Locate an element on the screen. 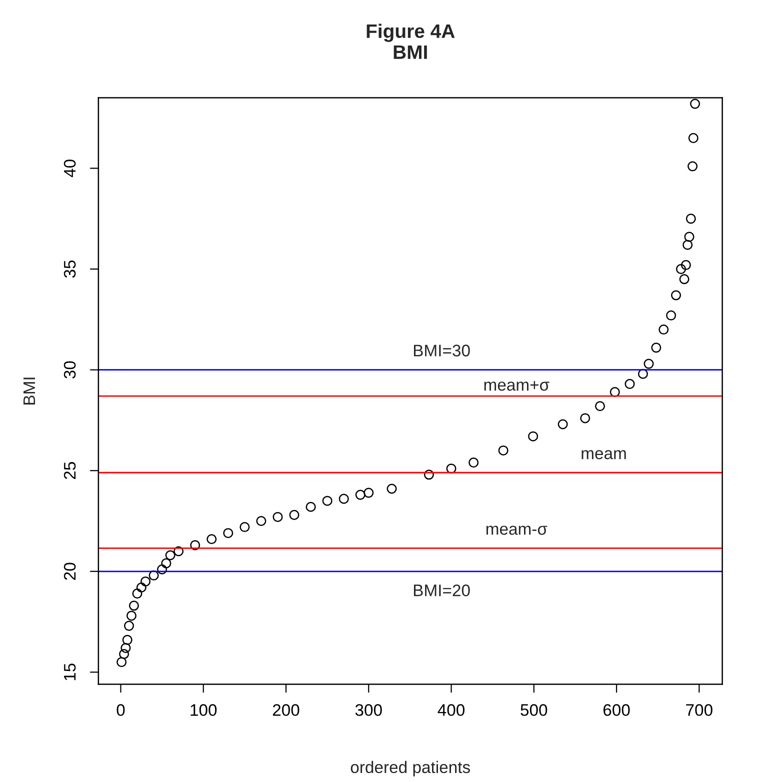 This screenshot has width=775, height=782. y-tick-label: 30 is located at coordinates (70, 369).